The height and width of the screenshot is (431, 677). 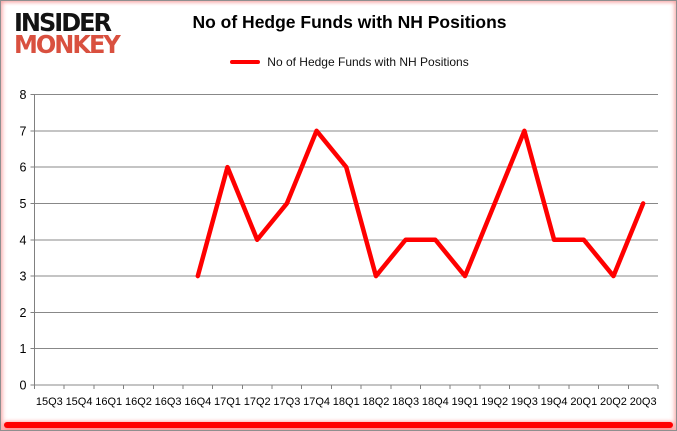 What do you see at coordinates (643, 402) in the screenshot?
I see `svg-text: 20Q3` at bounding box center [643, 402].